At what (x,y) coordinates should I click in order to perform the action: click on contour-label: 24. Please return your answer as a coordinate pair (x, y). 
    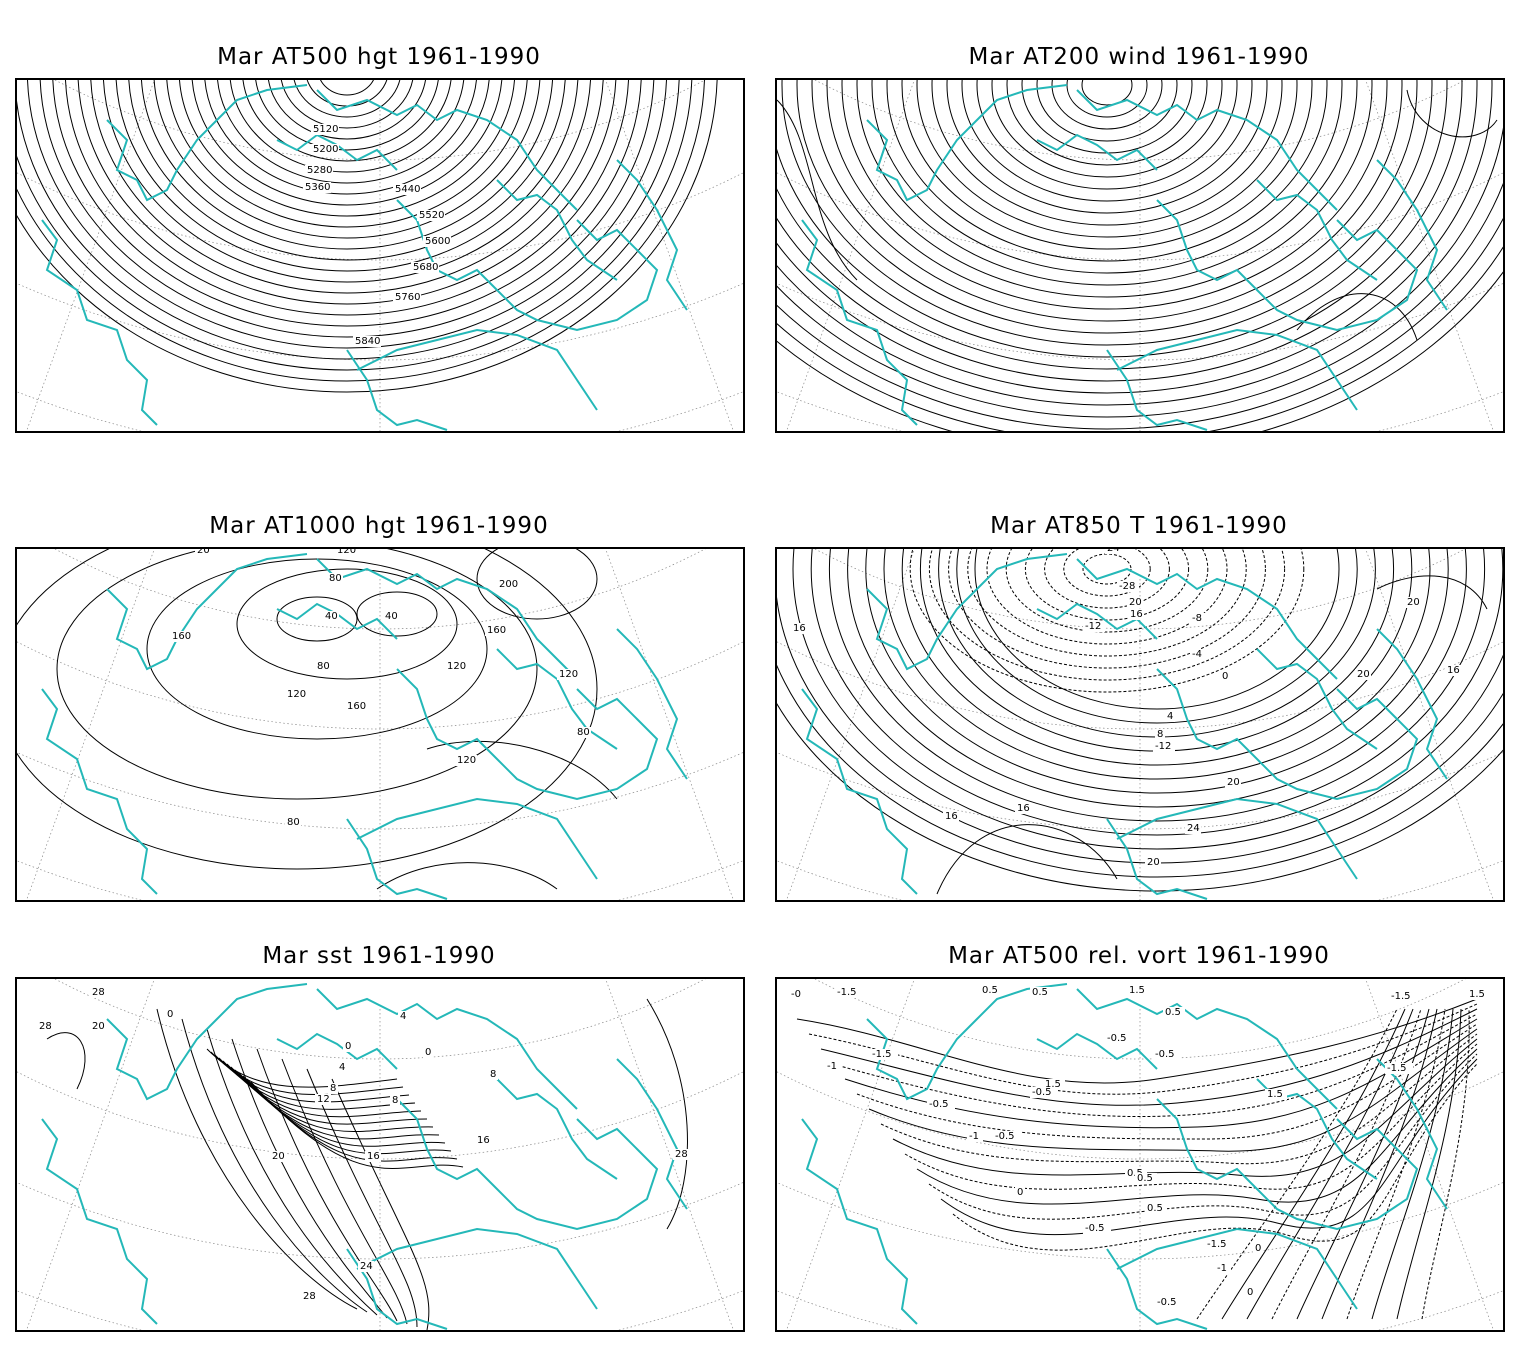
    Looking at the image, I should click on (366, 1266).